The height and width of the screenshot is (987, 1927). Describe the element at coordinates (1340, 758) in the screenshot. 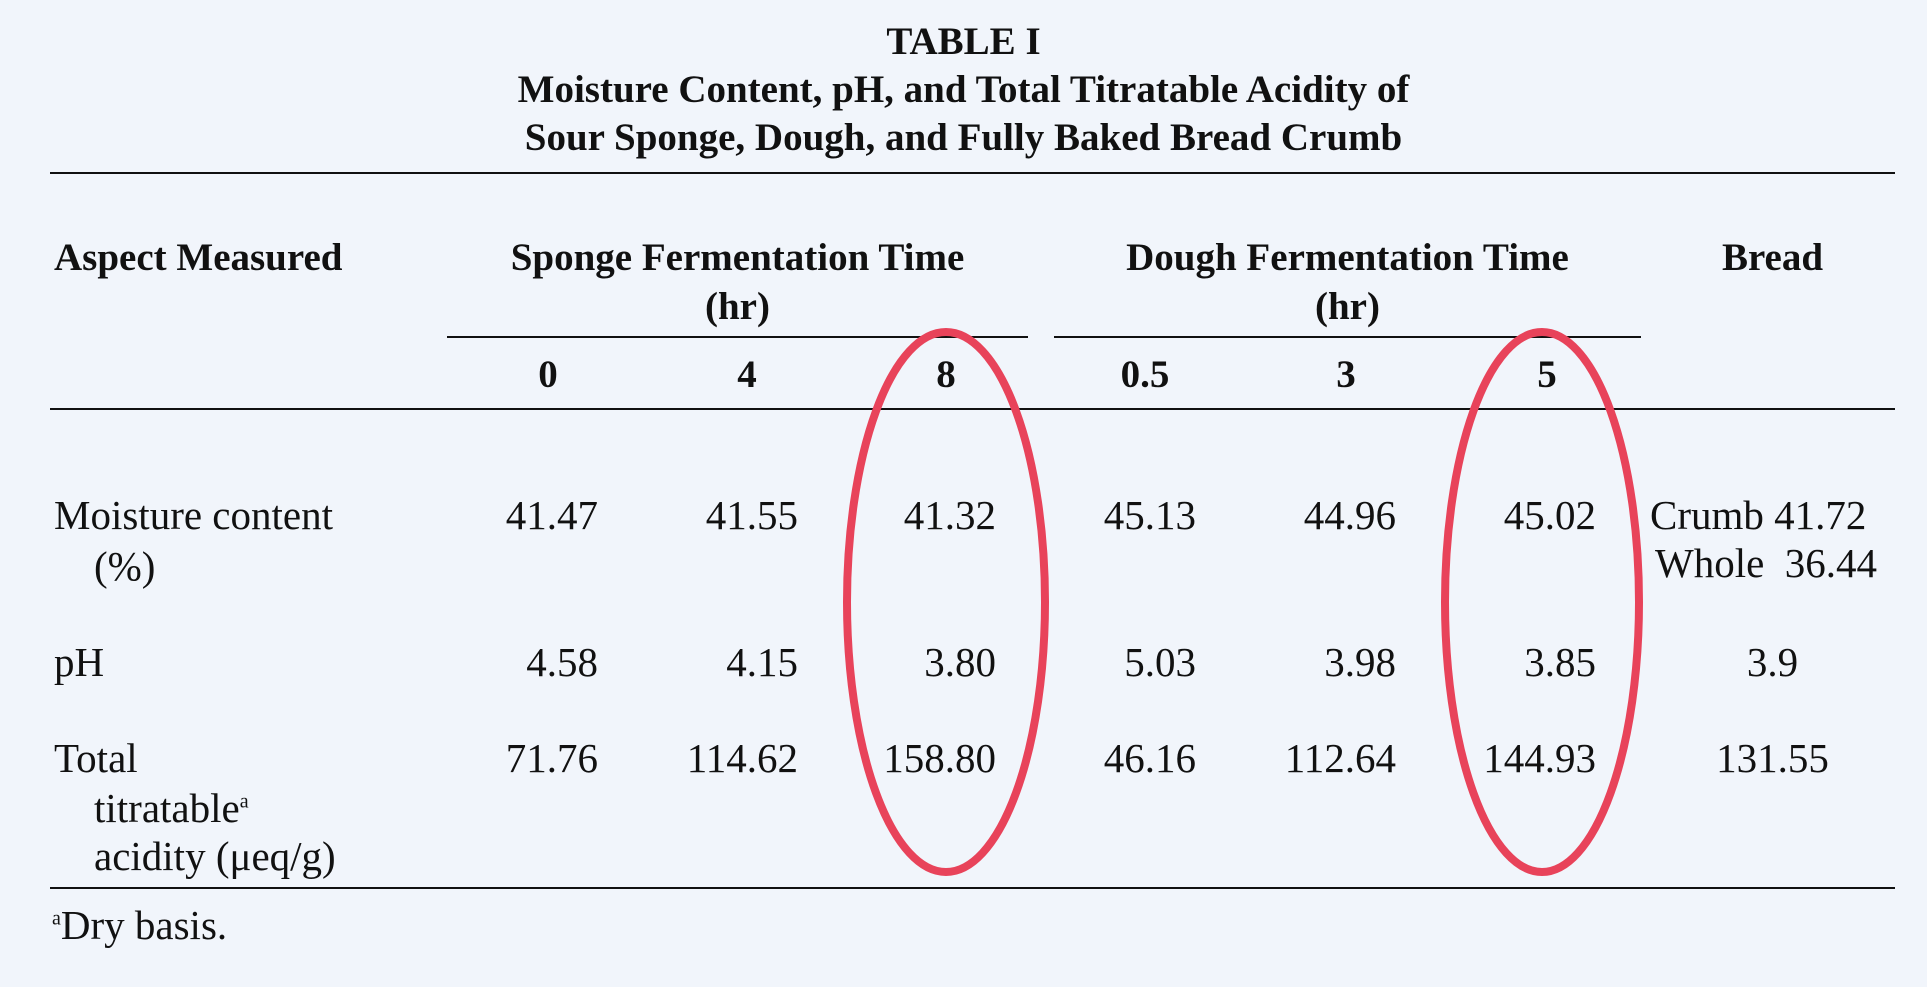

I see `table-cell: 112.64` at that location.